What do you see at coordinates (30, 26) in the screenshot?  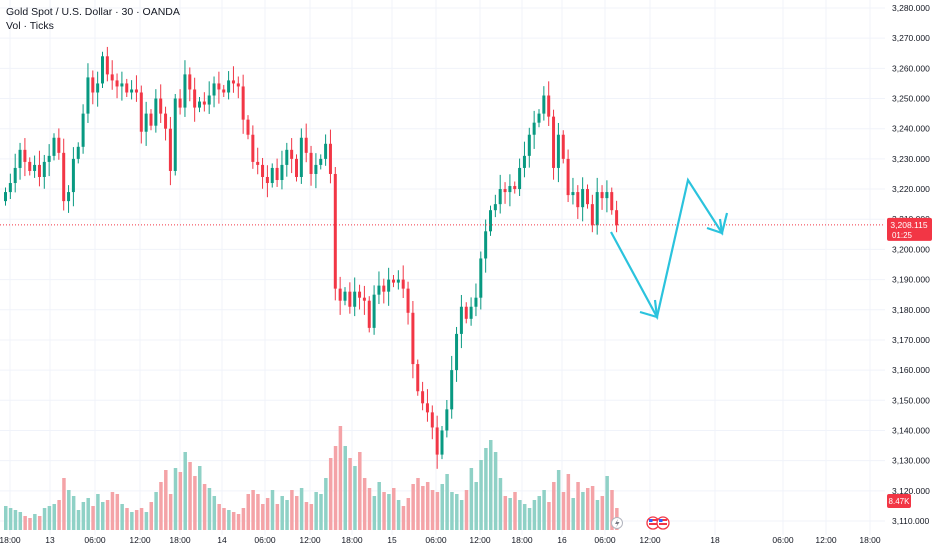 I see `volume-indicator-label: Vol · Ticks` at bounding box center [30, 26].